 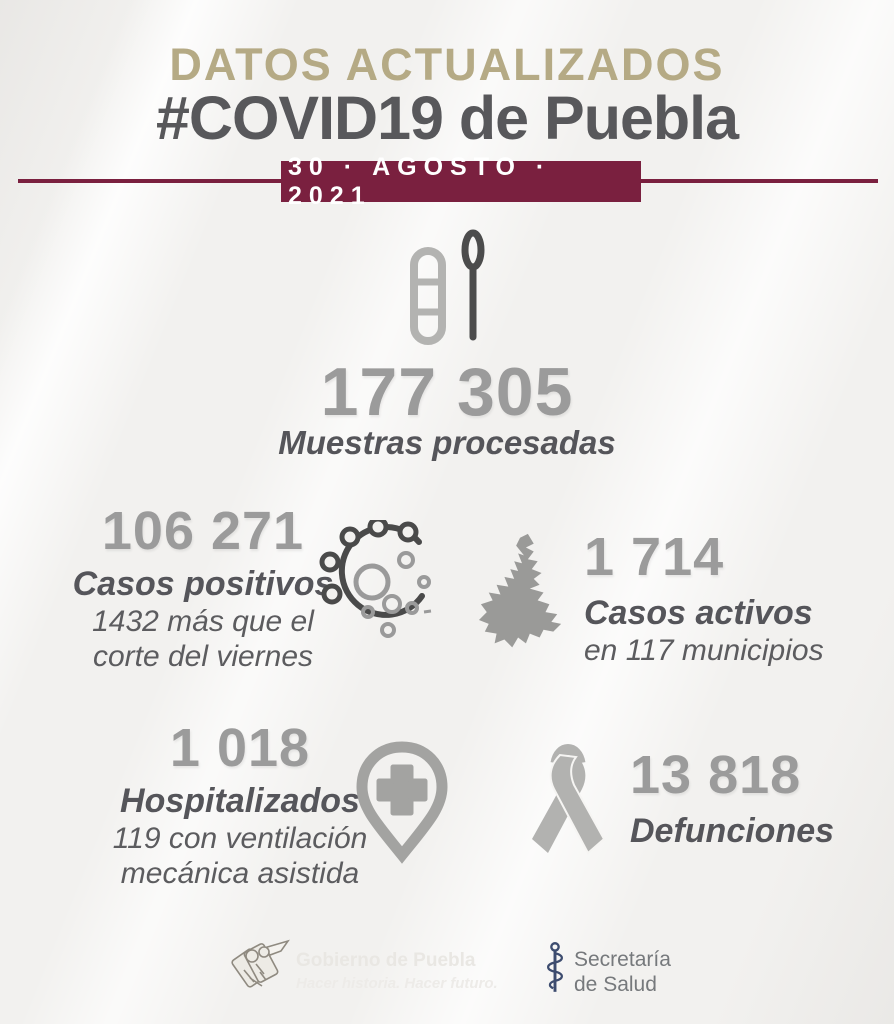 What do you see at coordinates (260, 963) in the screenshot?
I see `gobierno-de-puebla-logo` at bounding box center [260, 963].